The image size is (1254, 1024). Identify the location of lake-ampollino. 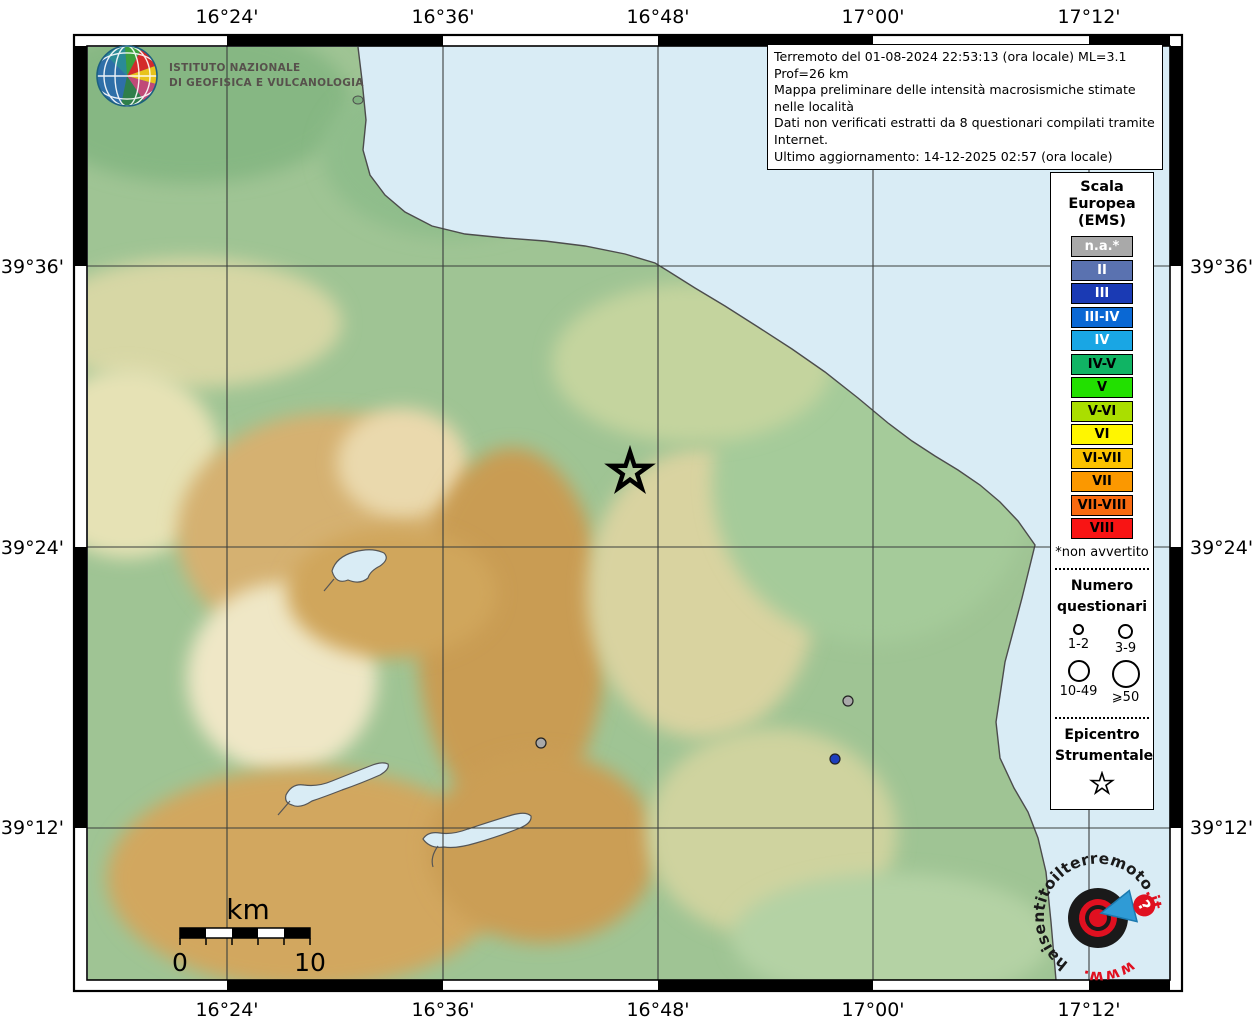
(477, 830).